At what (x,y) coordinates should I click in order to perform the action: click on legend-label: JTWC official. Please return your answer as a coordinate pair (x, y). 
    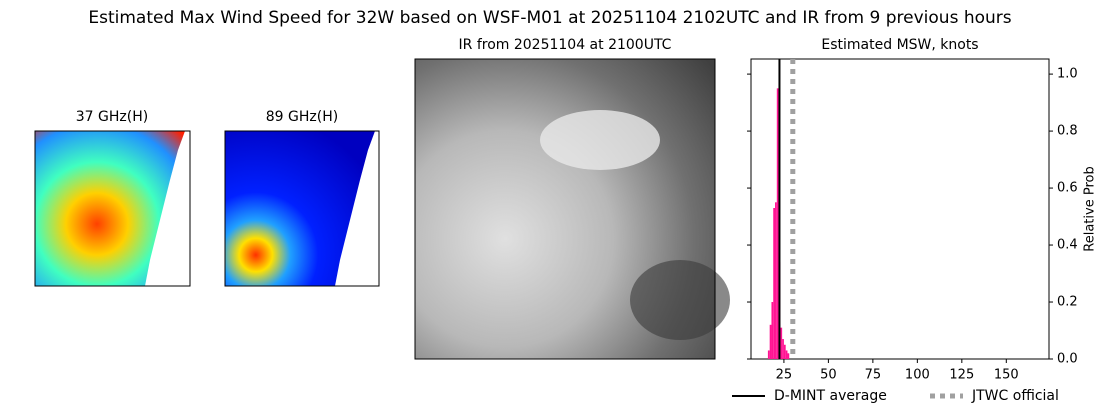
    Looking at the image, I should click on (1015, 396).